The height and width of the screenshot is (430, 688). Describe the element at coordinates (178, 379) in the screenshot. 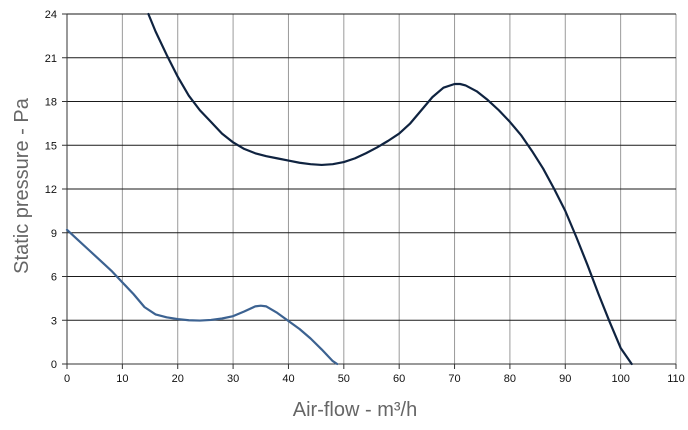

I see `x-tick-label-20: 20` at that location.